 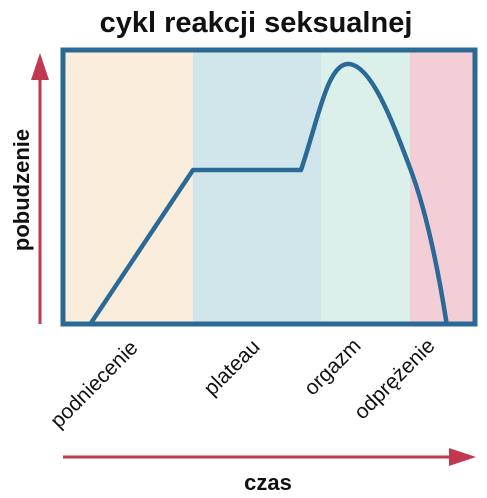 What do you see at coordinates (257, 187) in the screenshot?
I see `phase-band-plateau` at bounding box center [257, 187].